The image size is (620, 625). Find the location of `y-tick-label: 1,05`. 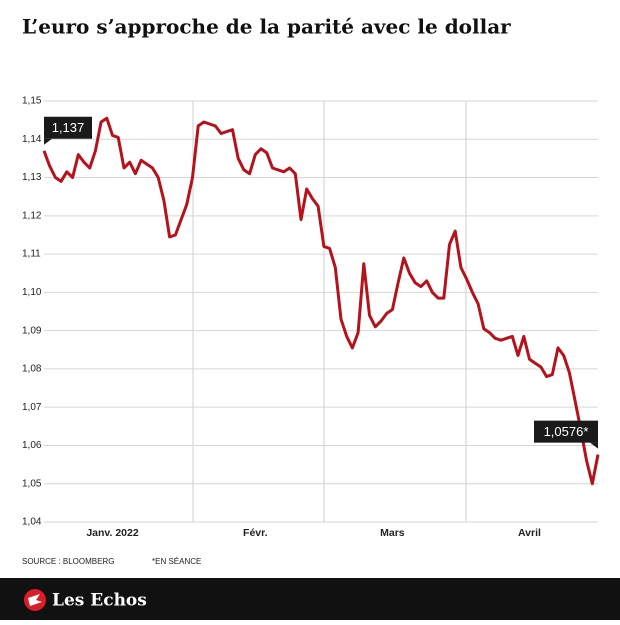

y-tick-label: 1,05 is located at coordinates (32, 483).